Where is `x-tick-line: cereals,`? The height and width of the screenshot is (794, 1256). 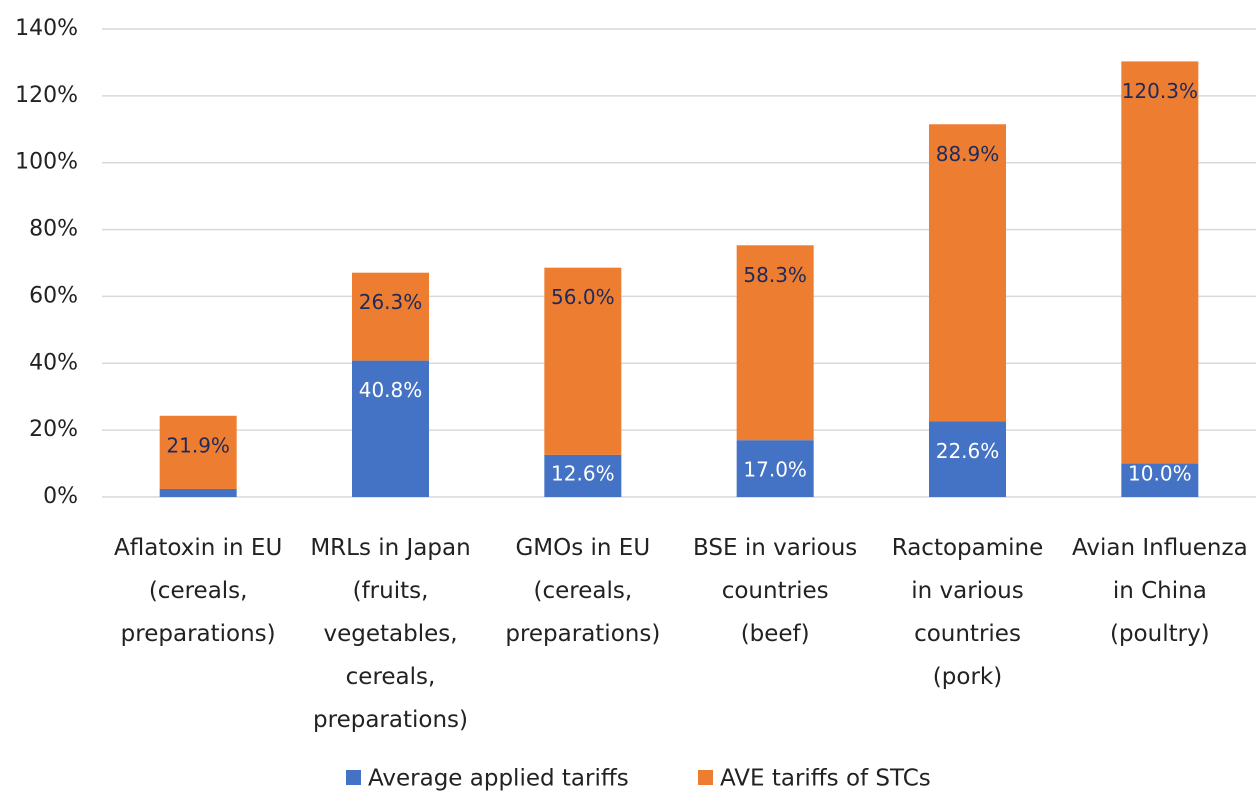 x-tick-line: cereals, is located at coordinates (391, 677).